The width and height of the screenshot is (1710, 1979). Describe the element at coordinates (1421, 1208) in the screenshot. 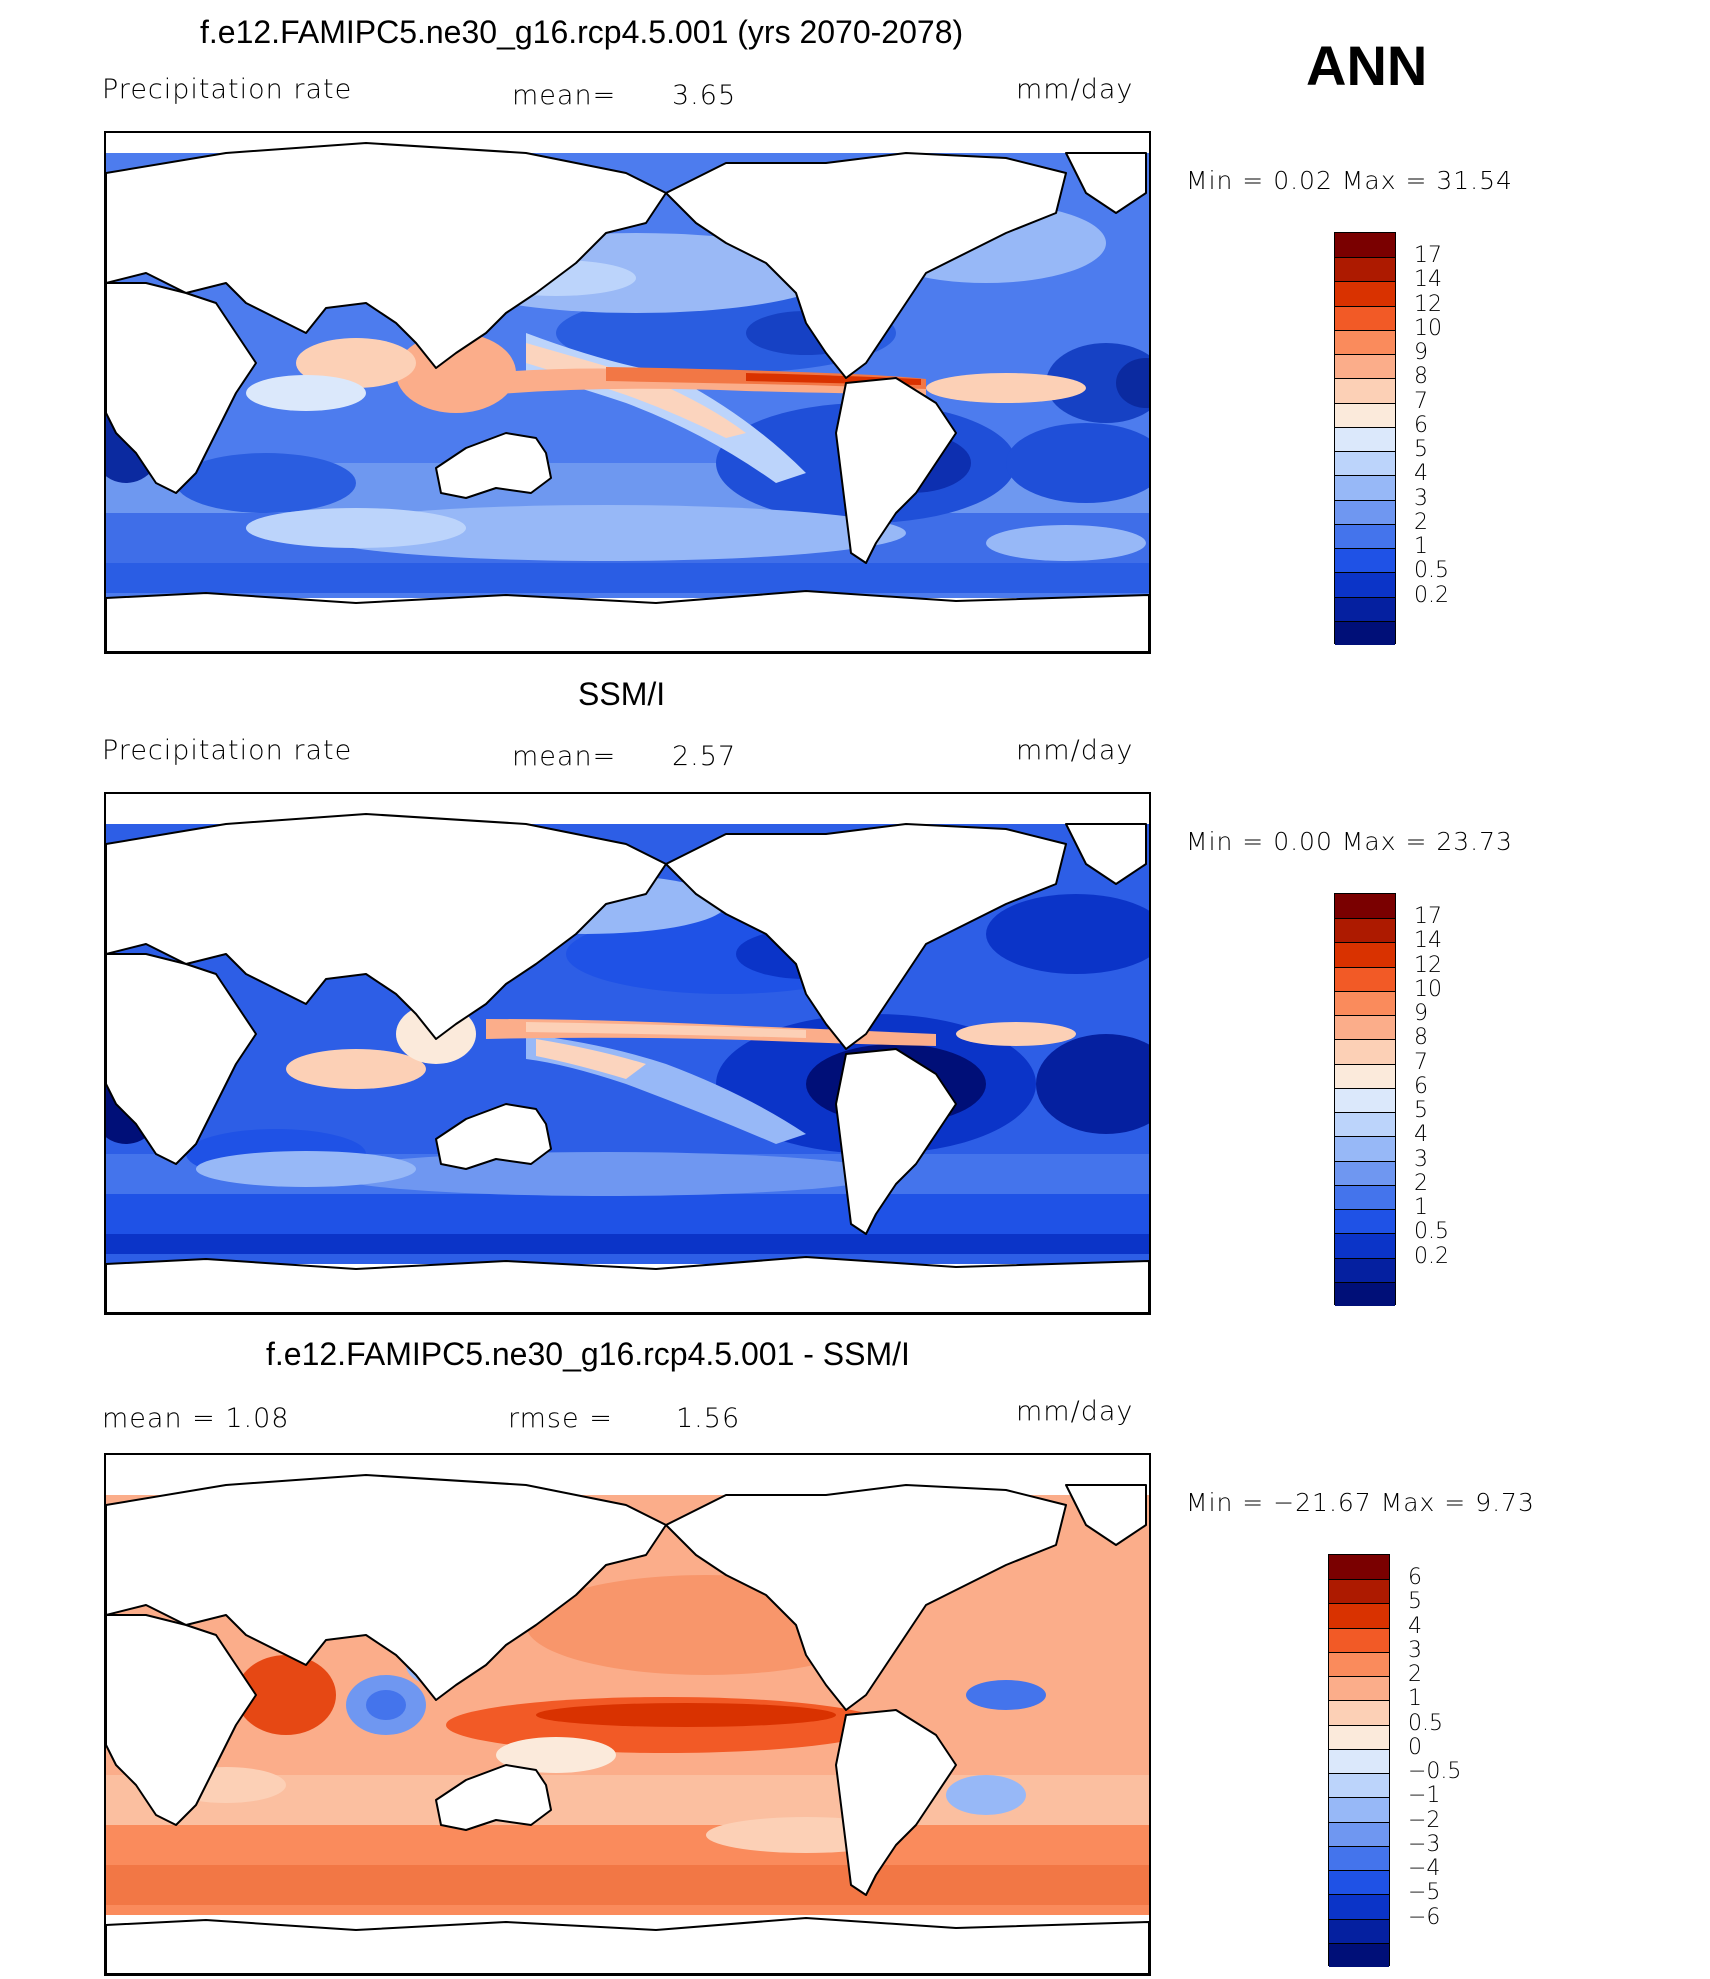

I see `panel2-colorbar-label: 1` at that location.